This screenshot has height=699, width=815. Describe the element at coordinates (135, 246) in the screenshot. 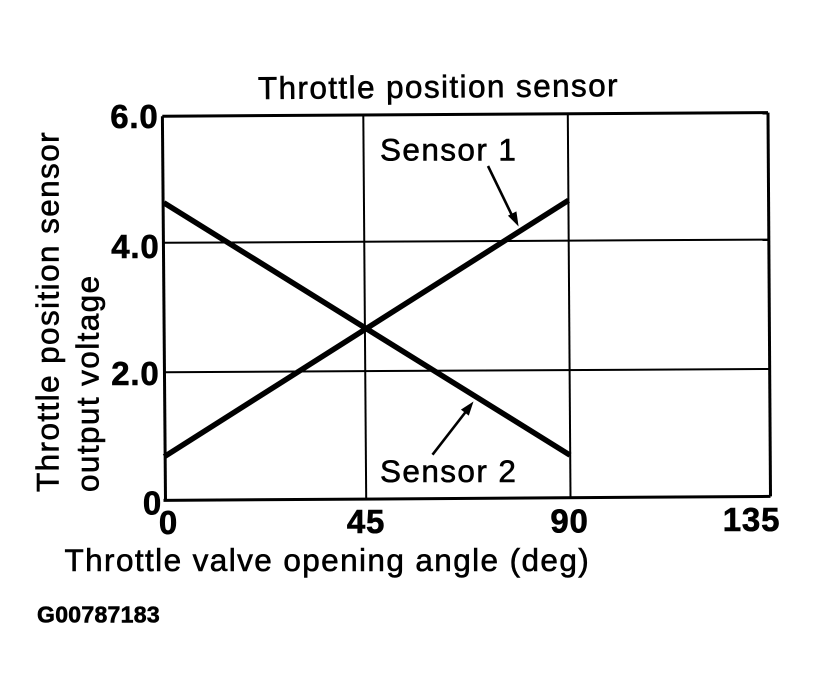

I see `svg-text: 4.0` at that location.